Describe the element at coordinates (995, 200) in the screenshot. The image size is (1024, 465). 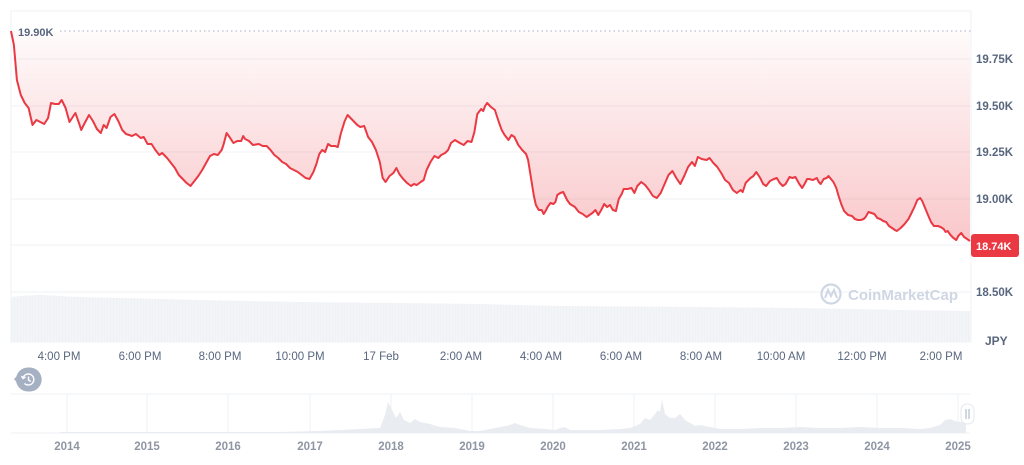
I see `svg-text: 19.00K` at that location.